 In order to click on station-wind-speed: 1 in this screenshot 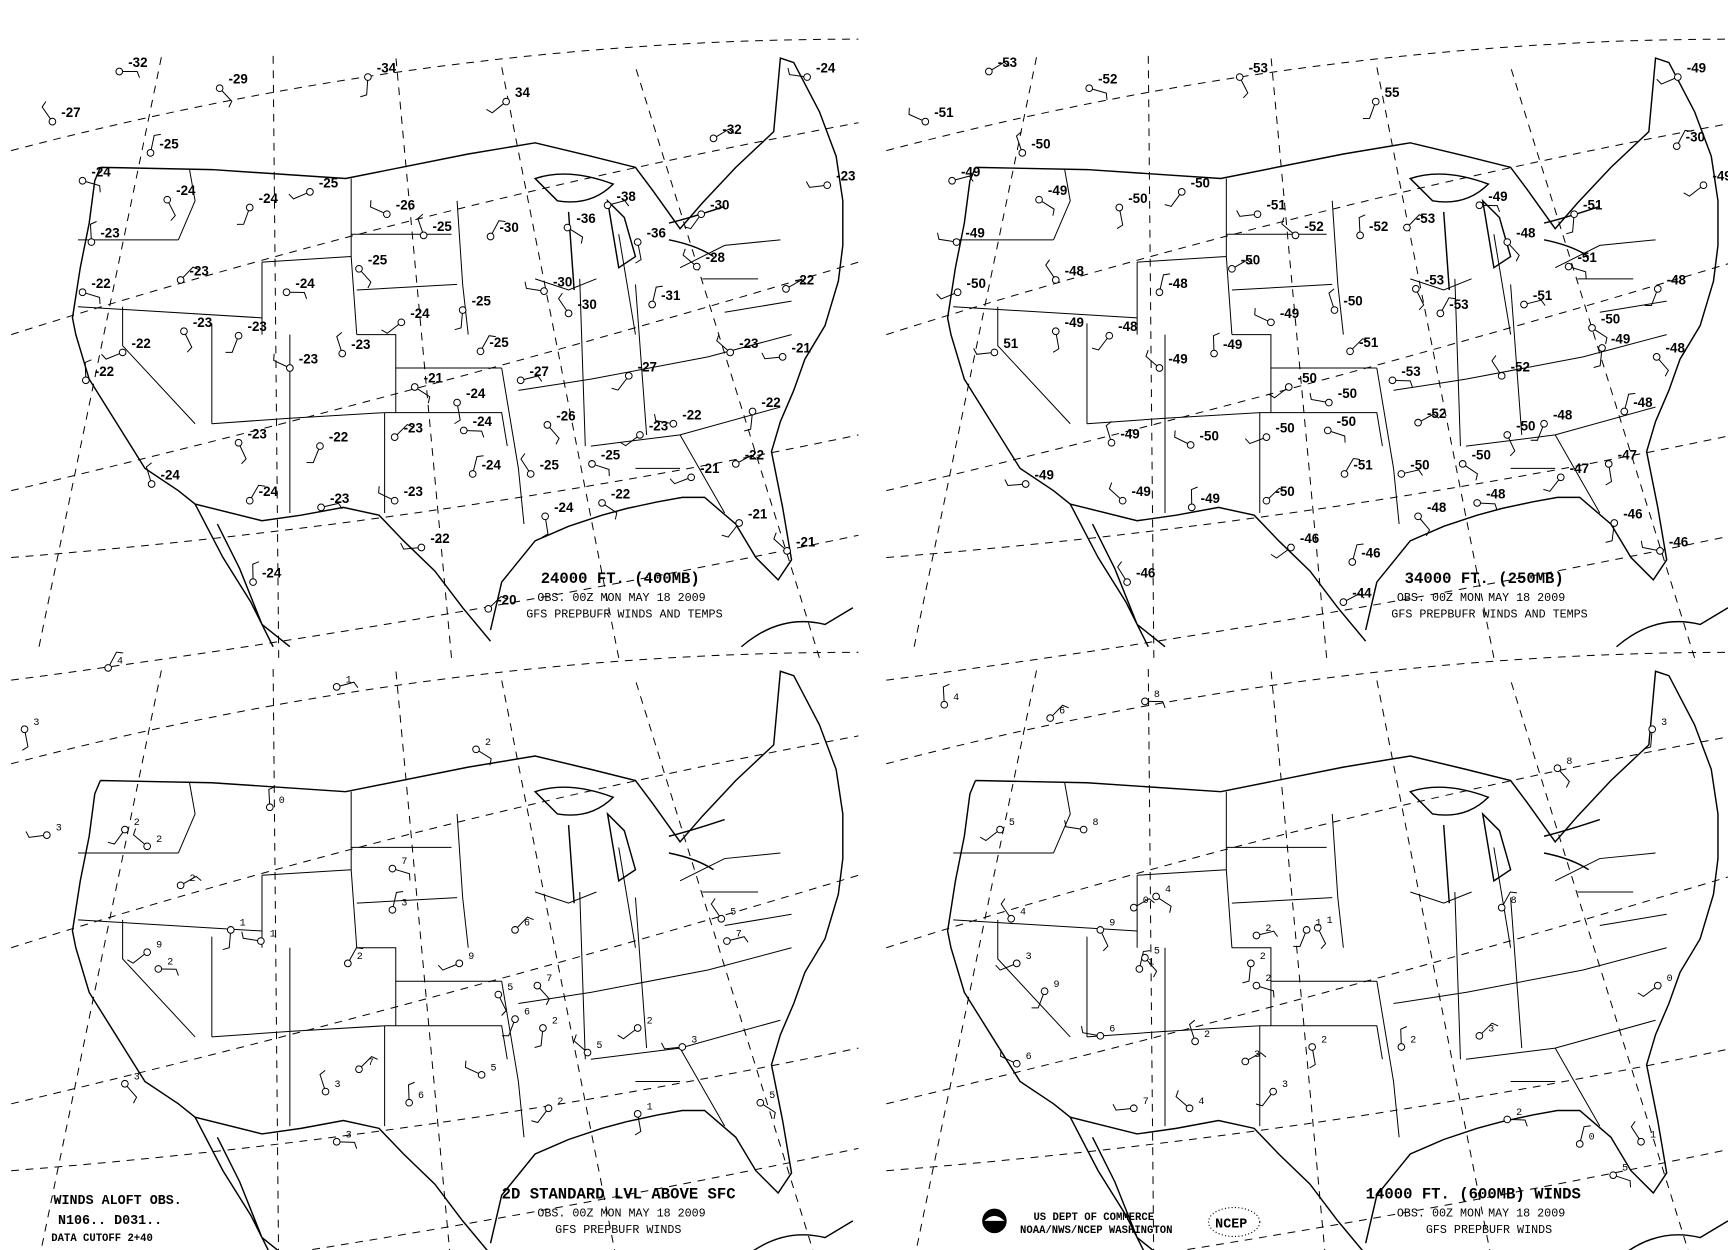, I will do `click(273, 935)`.